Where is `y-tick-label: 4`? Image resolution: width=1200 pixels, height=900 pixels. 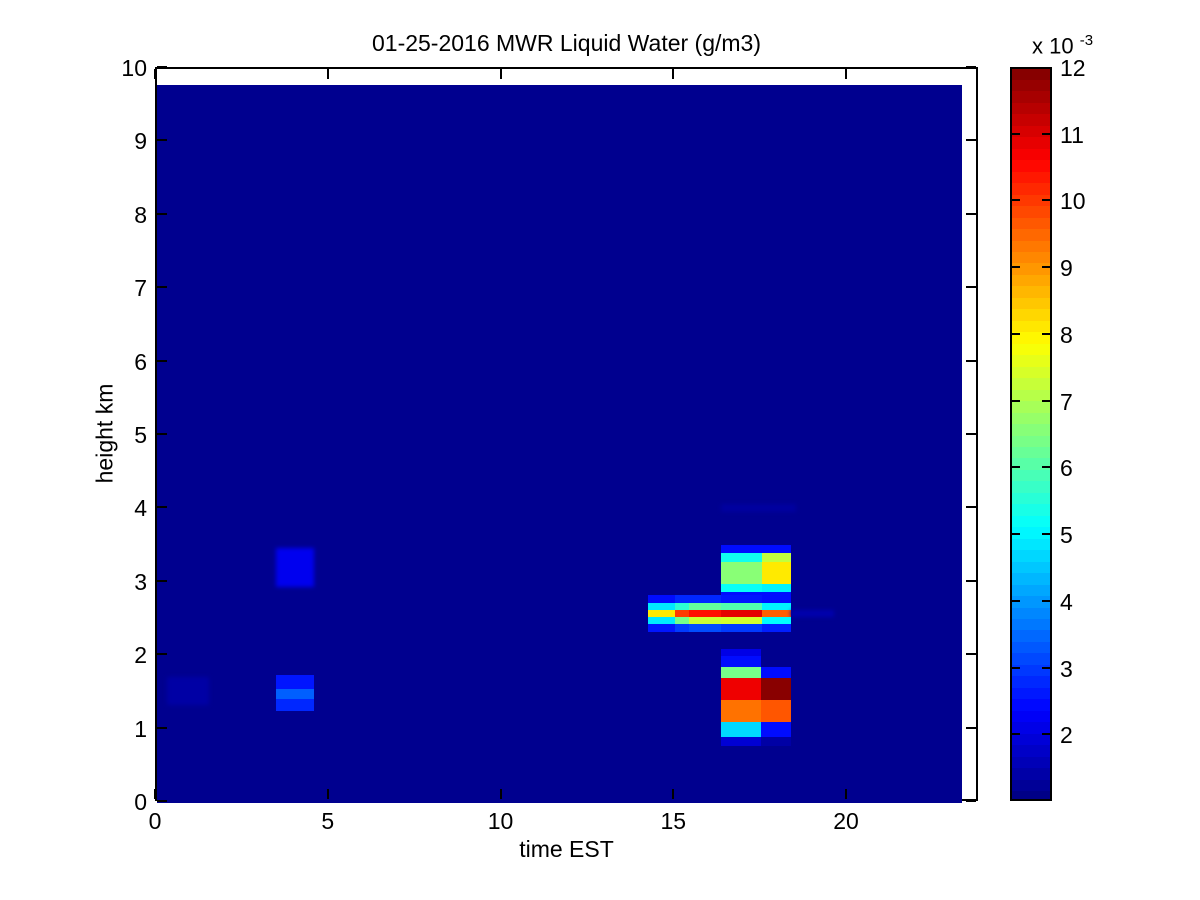
y-tick-label: 4 is located at coordinates (140, 508).